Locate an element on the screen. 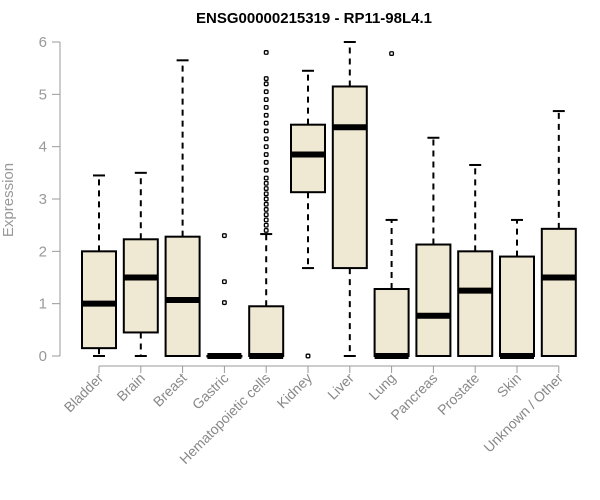 Image resolution: width=600 pixels, height=500 pixels. y-tick-label: 0 is located at coordinates (43, 356).